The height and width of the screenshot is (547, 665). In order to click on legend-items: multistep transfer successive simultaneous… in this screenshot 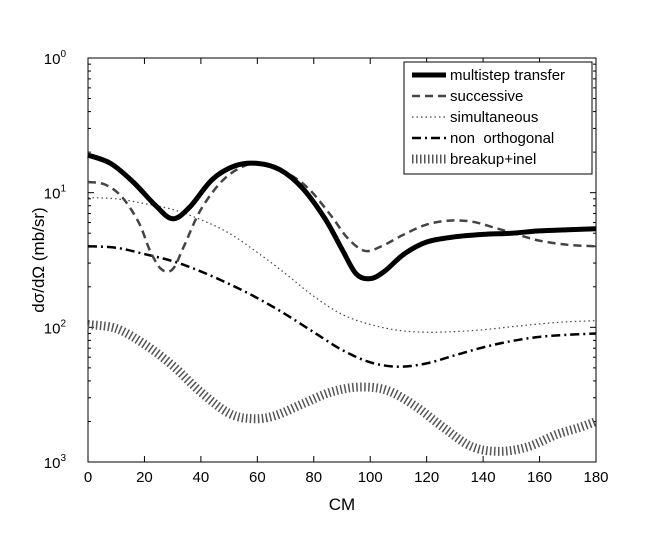, I will do `click(488, 117)`.